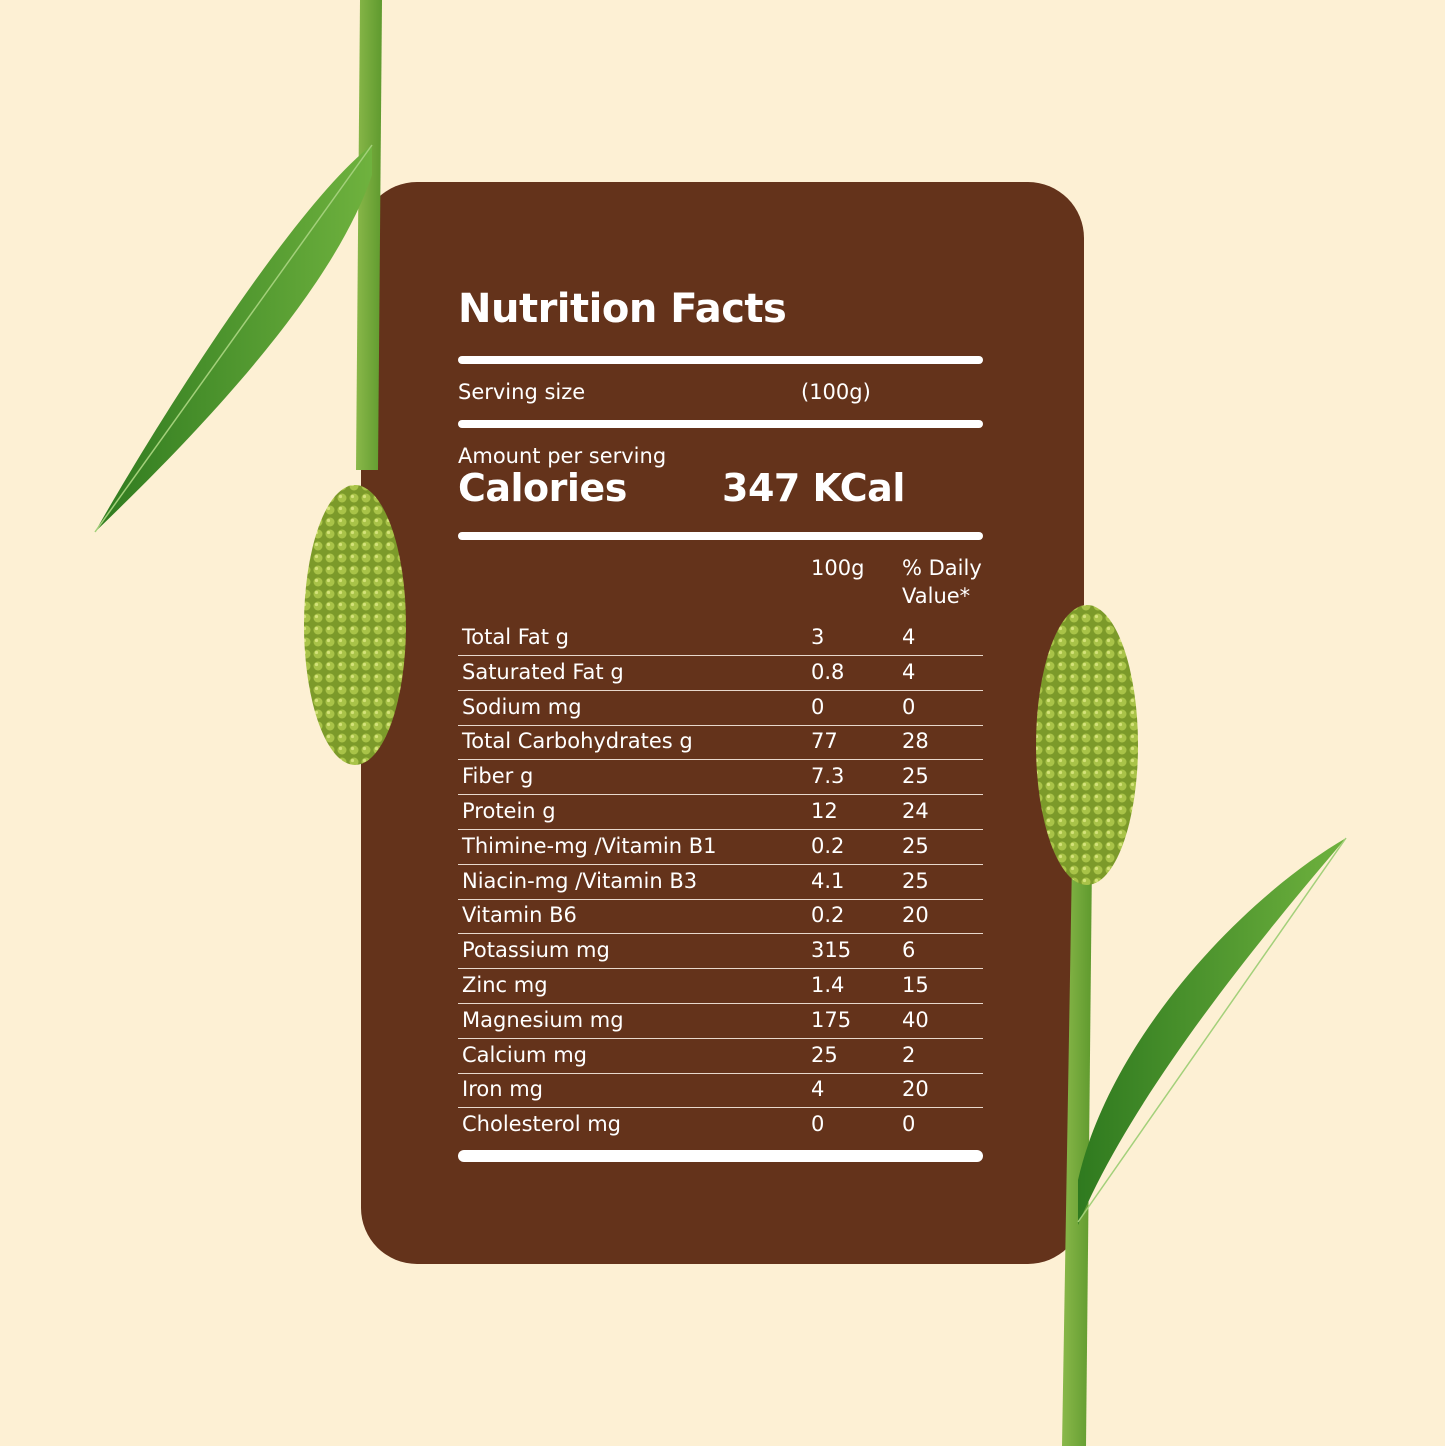  I want to click on nutrient-name: Vitamin B6, so click(519, 915).